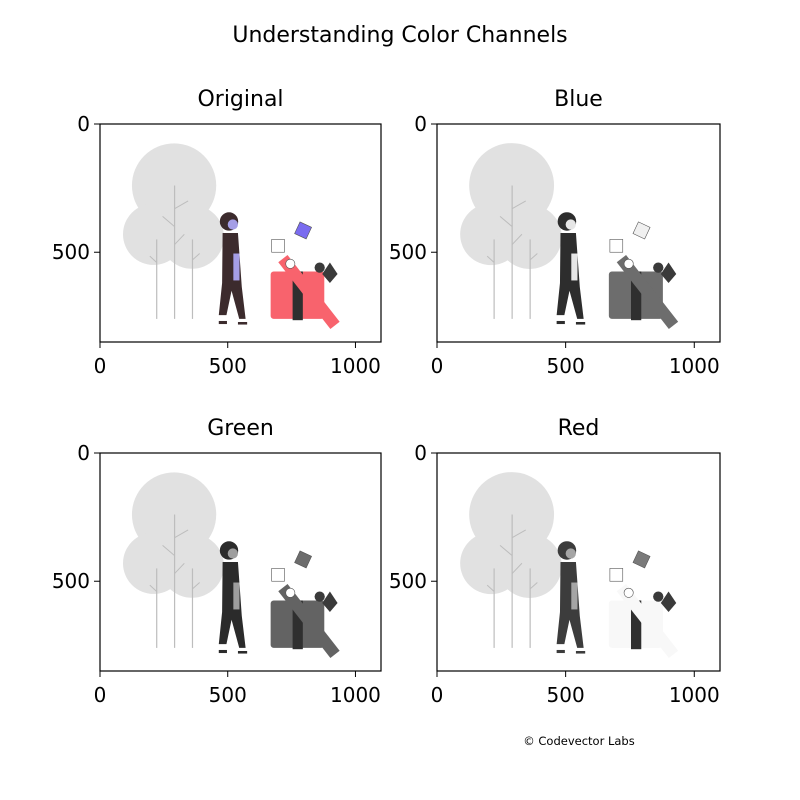 This screenshot has width=800, height=800. Describe the element at coordinates (569, 565) in the screenshot. I see `panel-image-red` at that location.